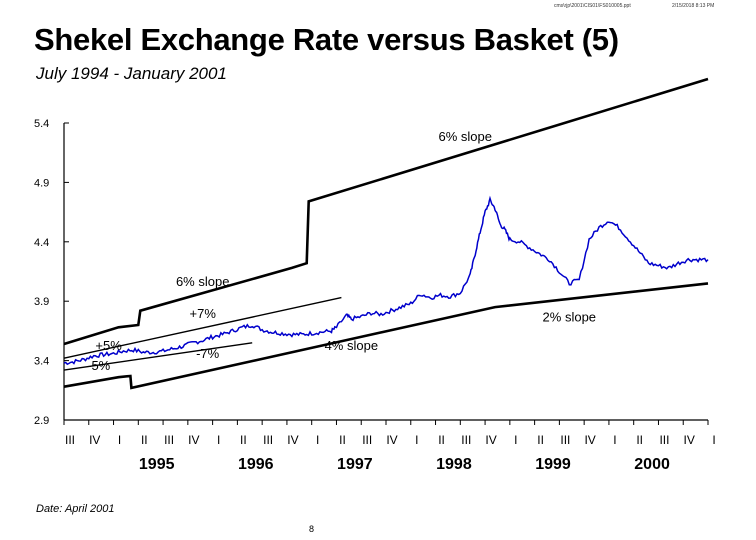  Describe the element at coordinates (41, 421) in the screenshot. I see `y-tick-label: 2.9` at that location.